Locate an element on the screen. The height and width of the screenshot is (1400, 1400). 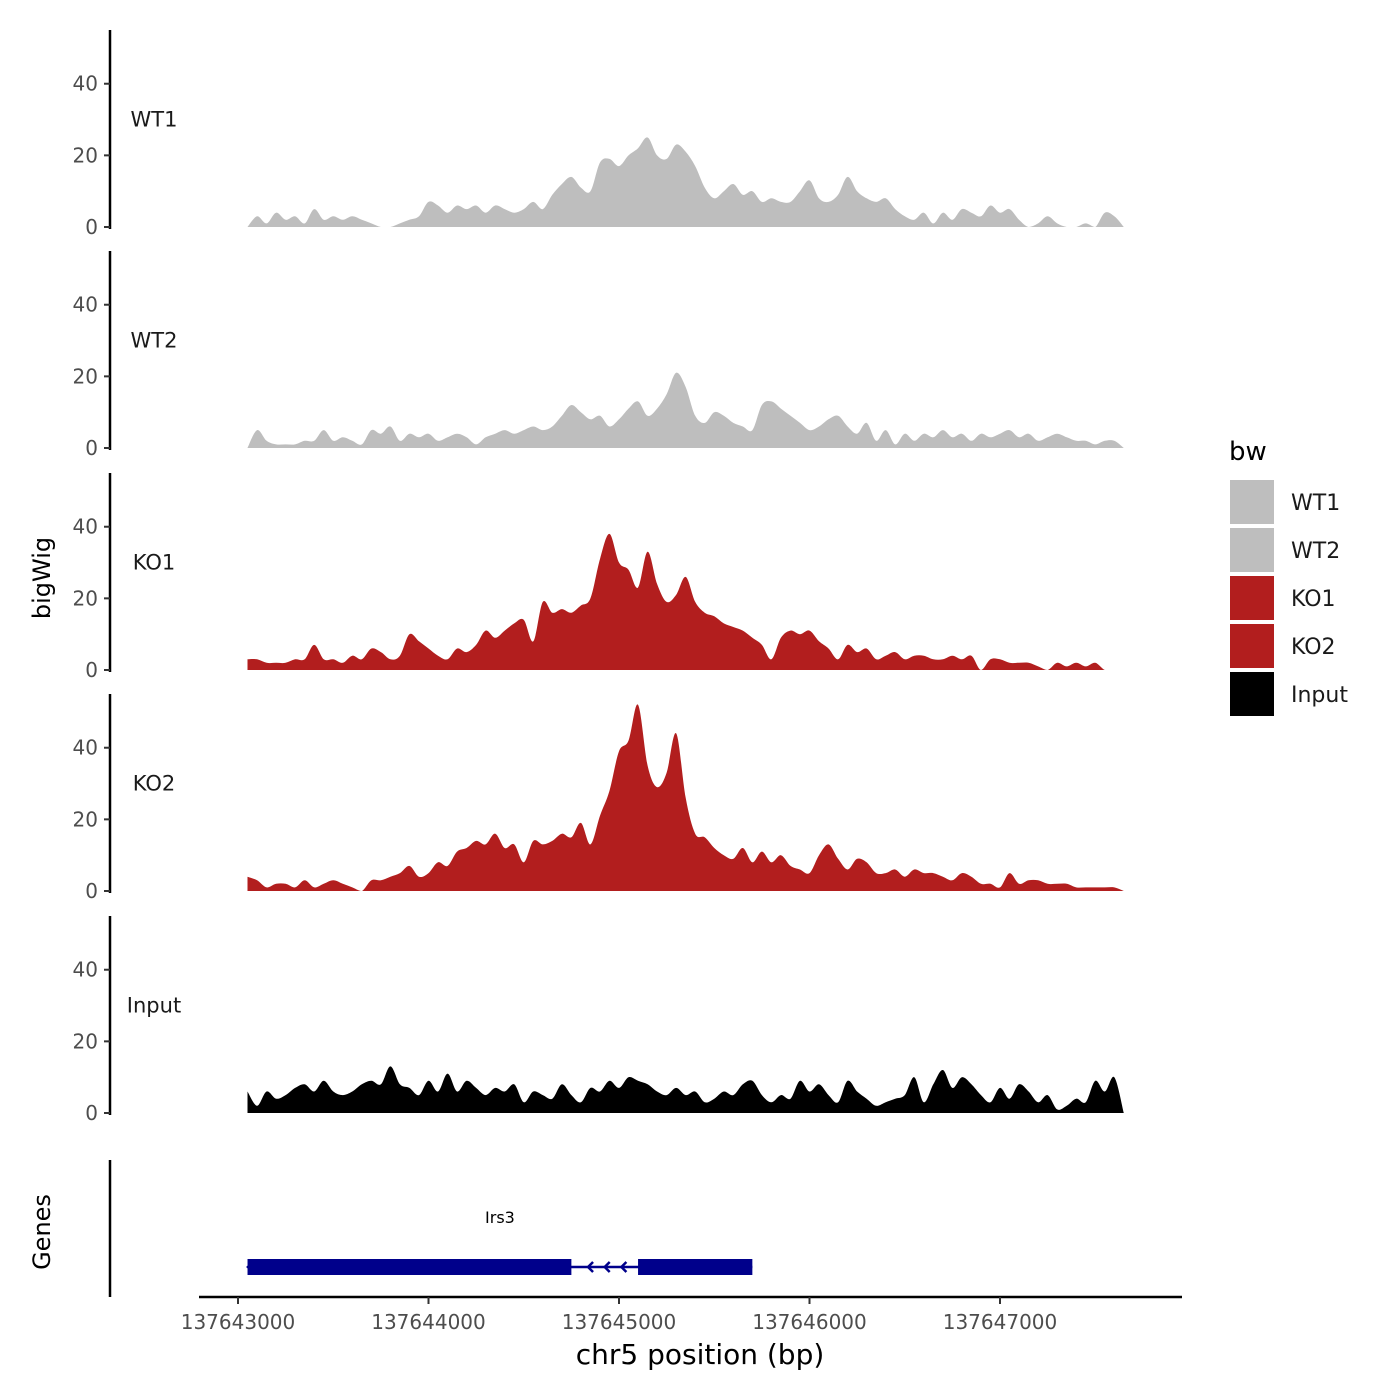
coverage-area-wt2 is located at coordinates (685, 410).